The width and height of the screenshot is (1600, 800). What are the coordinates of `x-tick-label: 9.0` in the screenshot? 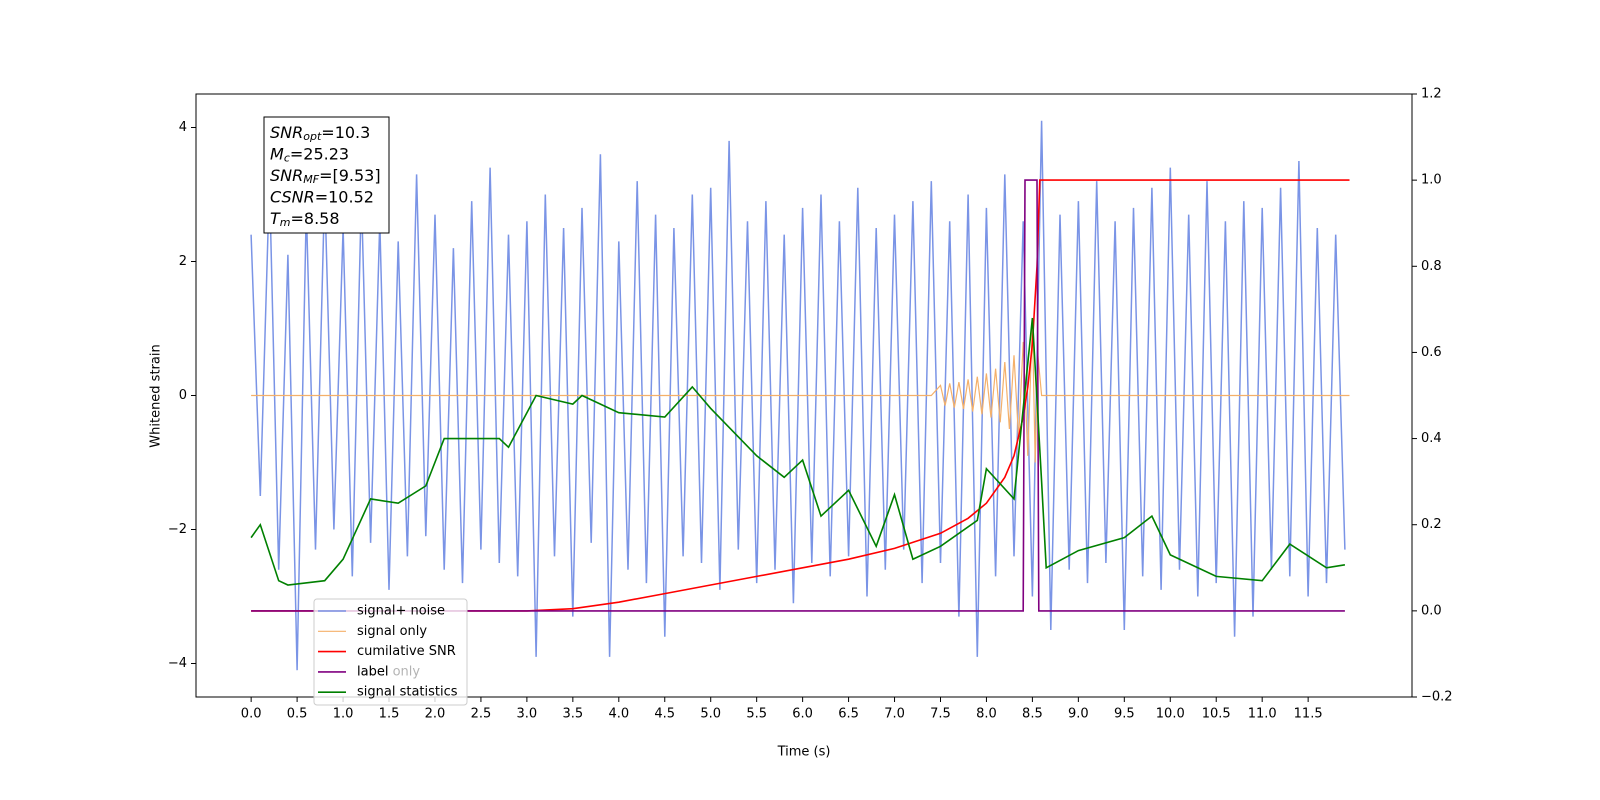 It's located at (1078, 714).